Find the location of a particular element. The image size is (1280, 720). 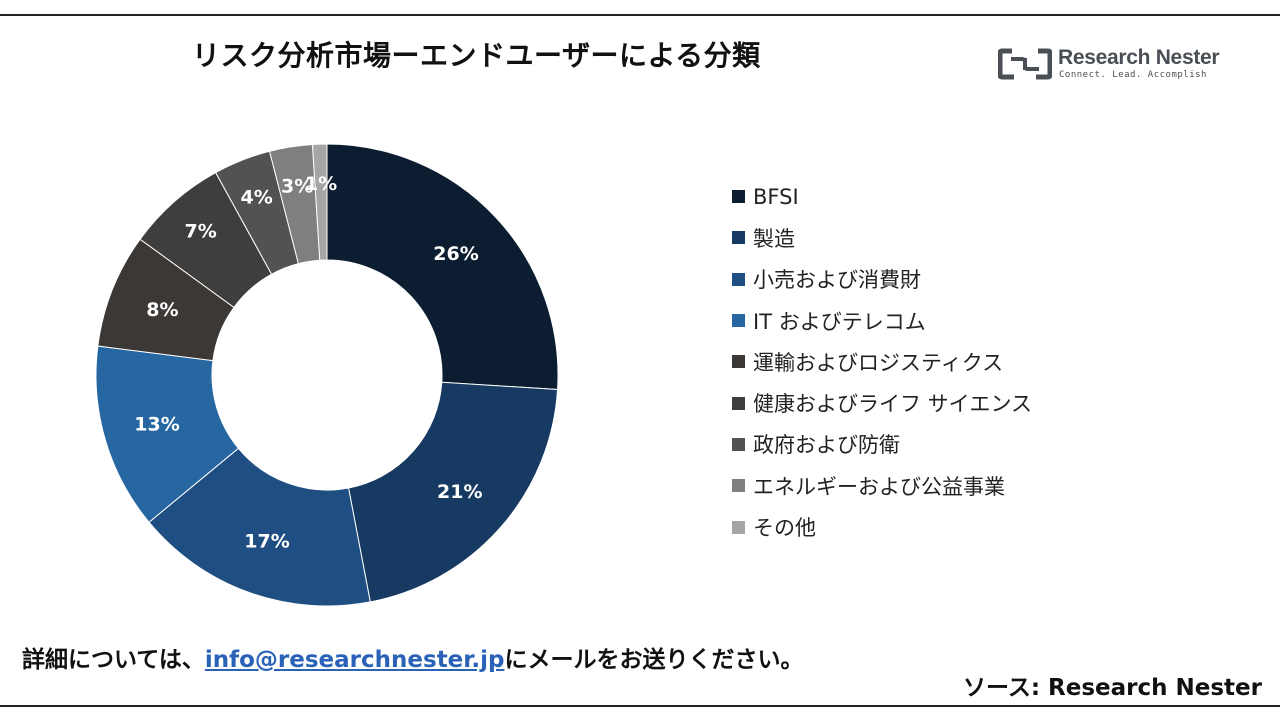

legend-item-7: 政府および防衛 is located at coordinates (882, 444).